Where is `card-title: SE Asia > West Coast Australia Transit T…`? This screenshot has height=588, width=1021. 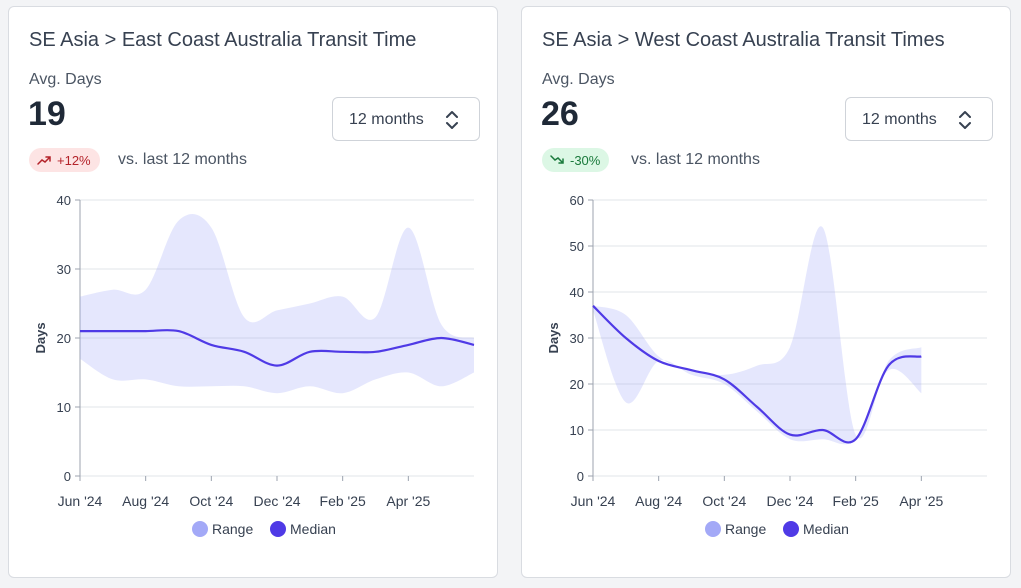 card-title: SE Asia > West Coast Australia Transit T… is located at coordinates (743, 40).